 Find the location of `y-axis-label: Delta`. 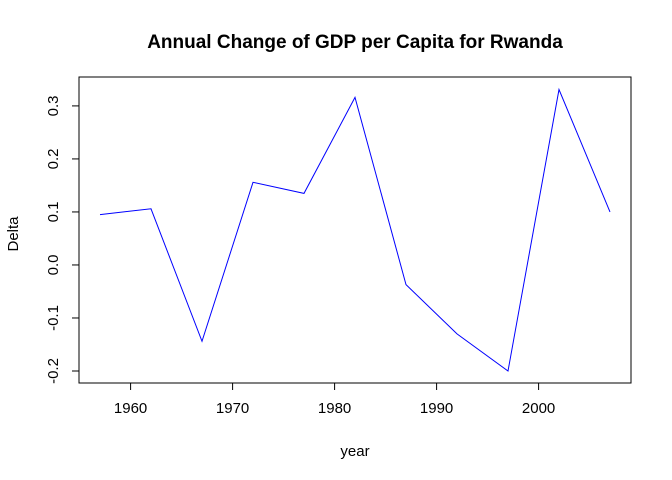

y-axis-label: Delta is located at coordinates (13, 234).